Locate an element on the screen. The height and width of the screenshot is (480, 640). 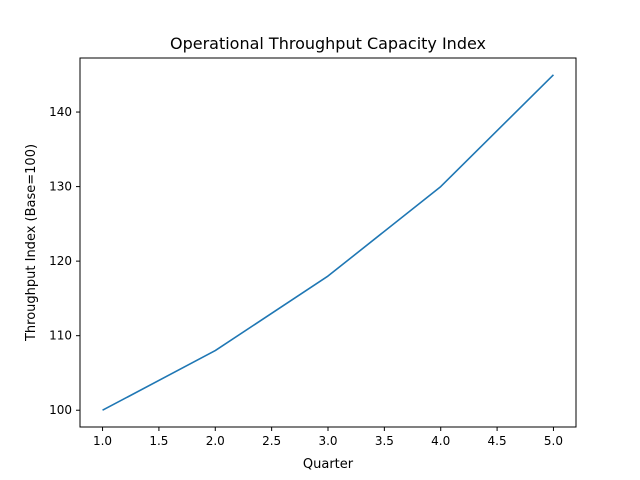
x-tick-label: 4.5 is located at coordinates (497, 441).